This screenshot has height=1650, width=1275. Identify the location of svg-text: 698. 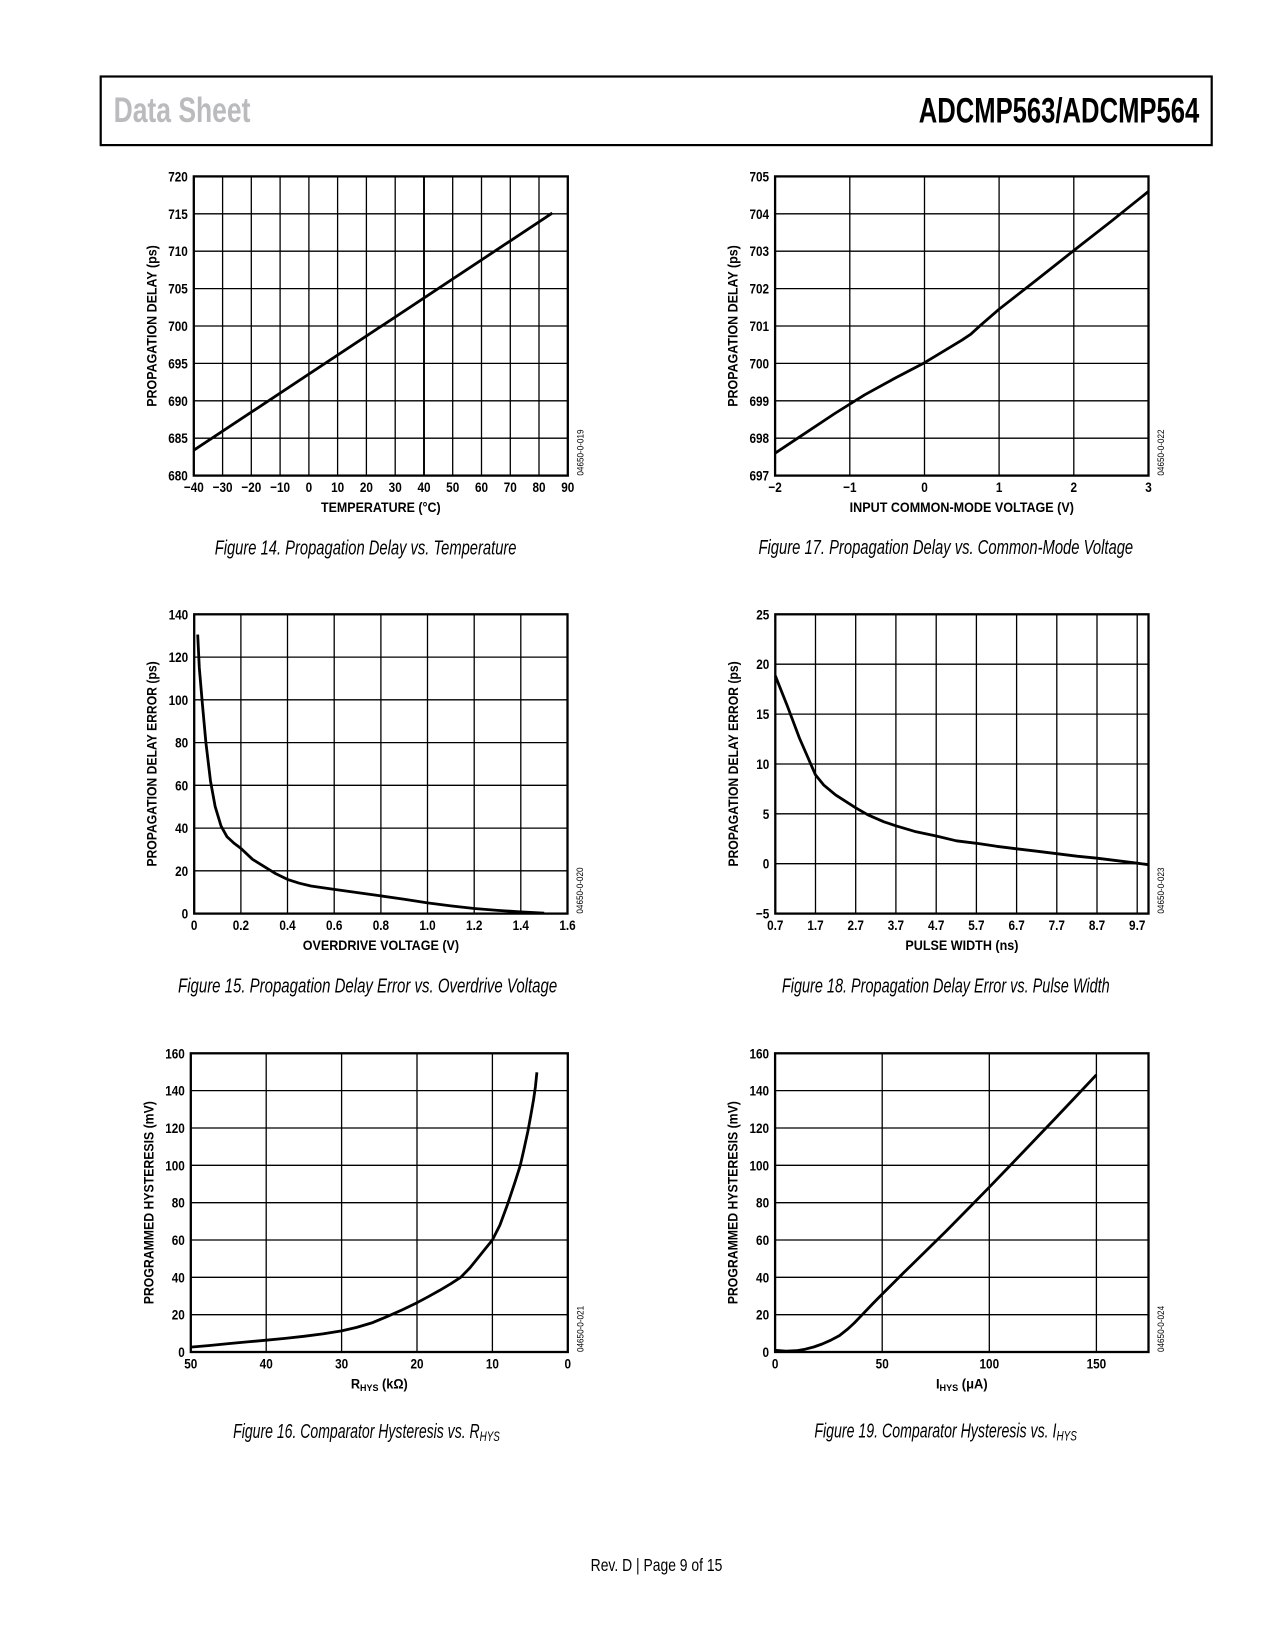
(760, 438).